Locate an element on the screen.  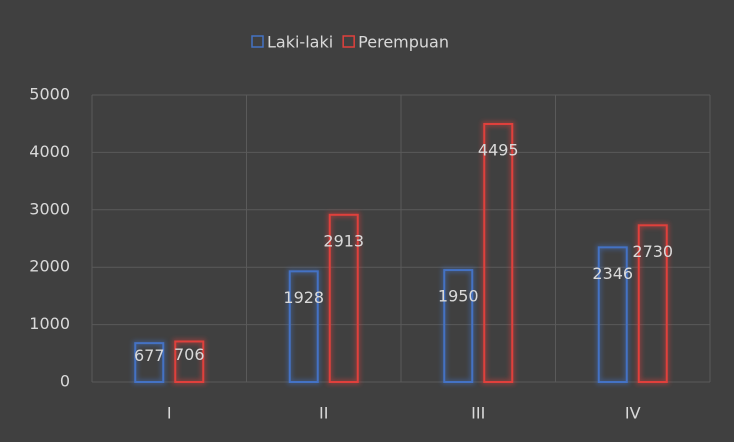
data-label: 2913 is located at coordinates (343, 240).